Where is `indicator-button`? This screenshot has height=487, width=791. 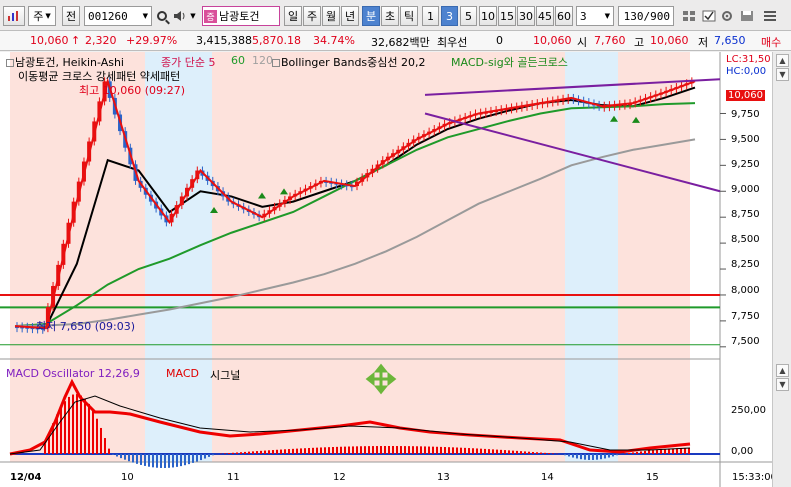
indicator-button is located at coordinates (689, 16).